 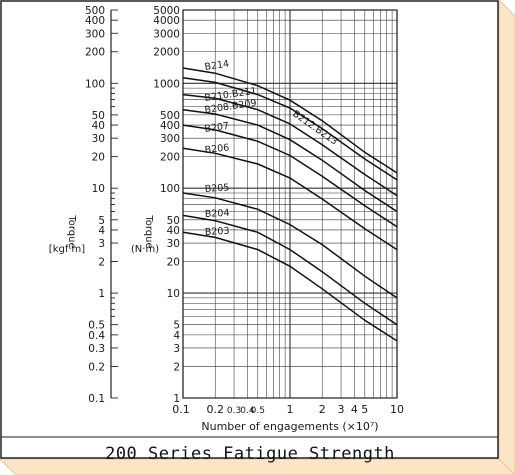 What do you see at coordinates (290, 145) in the screenshot?
I see `series-line-b210-b211` at bounding box center [290, 145].